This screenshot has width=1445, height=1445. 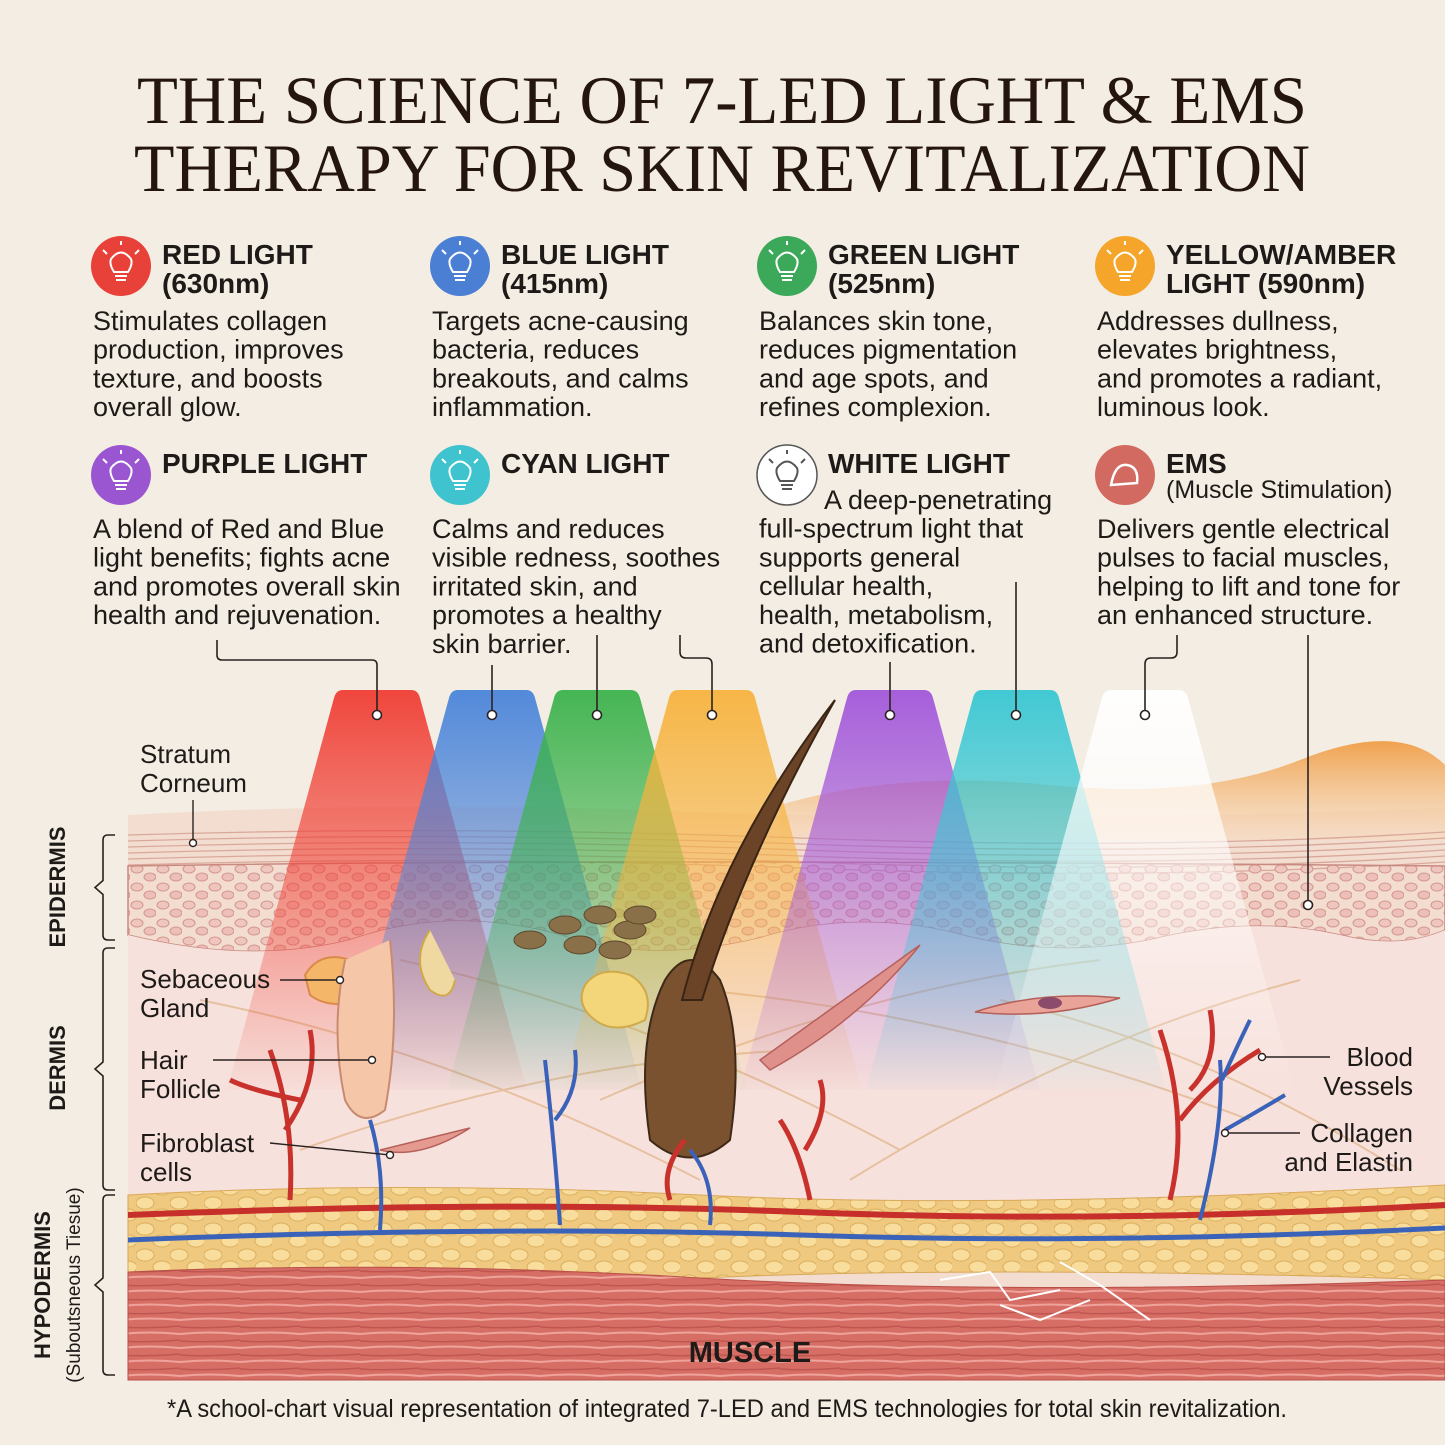 I want to click on card-title: WHITE LIGHT, so click(x=919, y=463).